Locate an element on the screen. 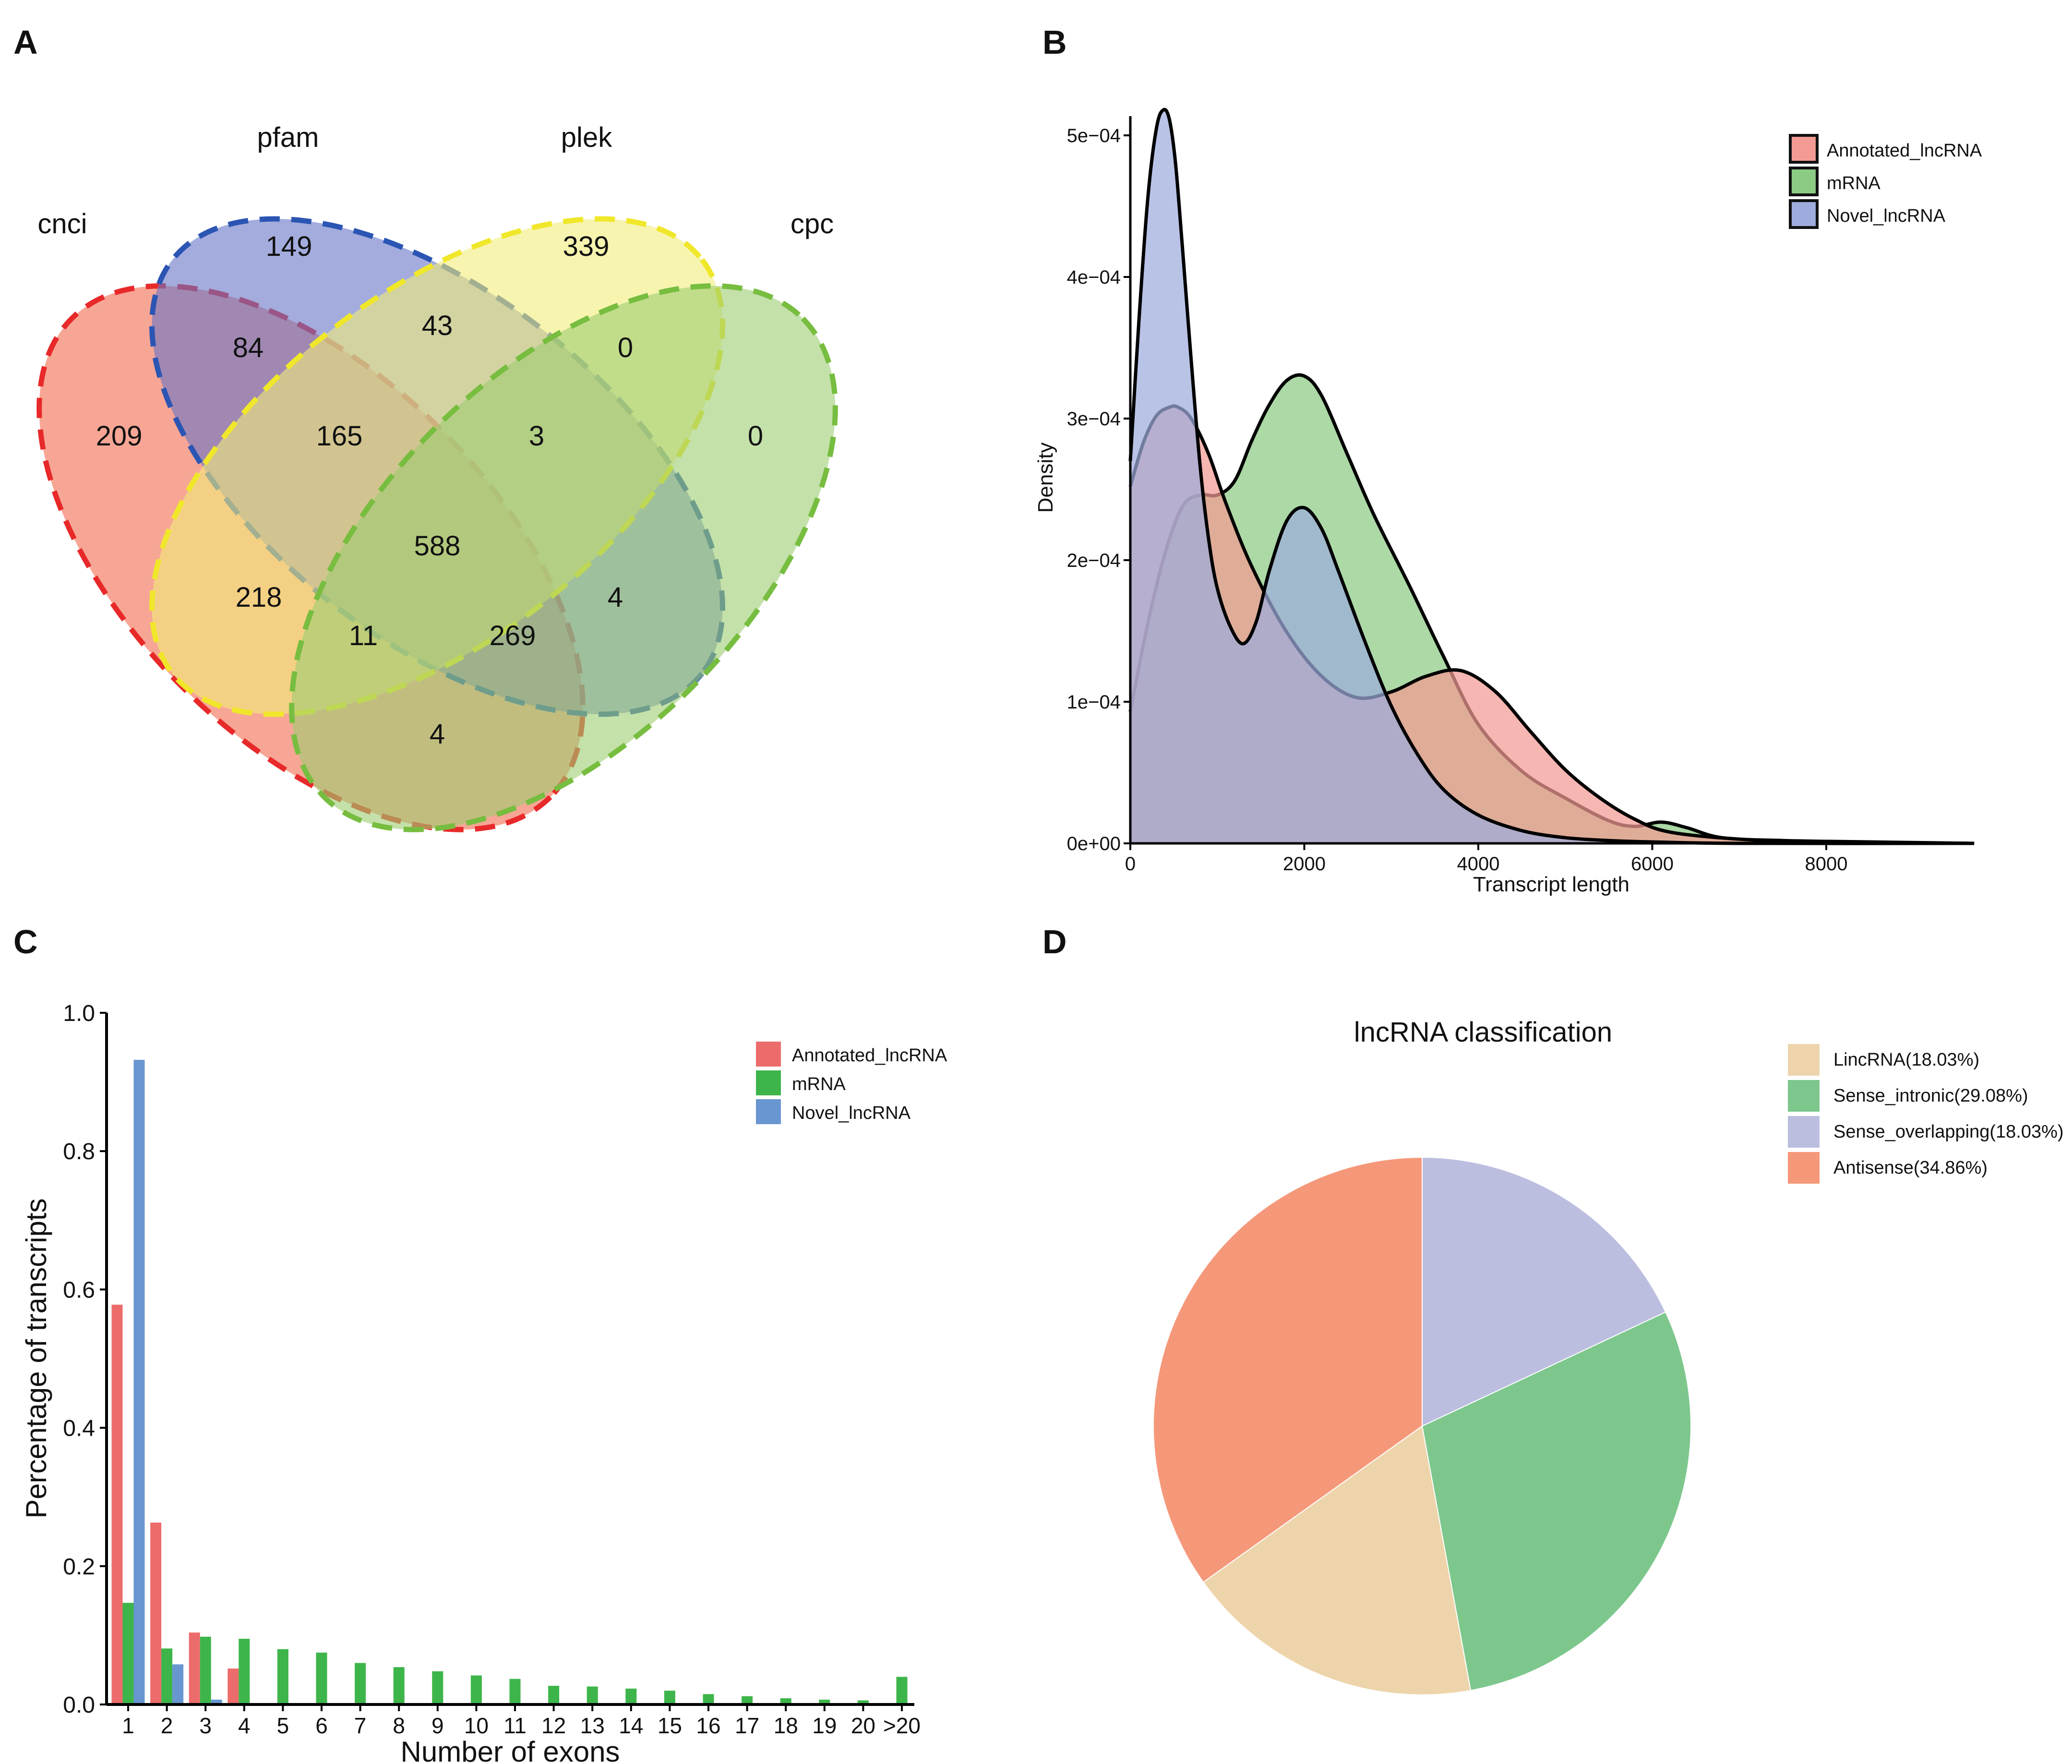 The height and width of the screenshot is (1764, 2072). density-legend: Annotated_lncRNA mRNA Novel_lncRNA is located at coordinates (1885, 181).